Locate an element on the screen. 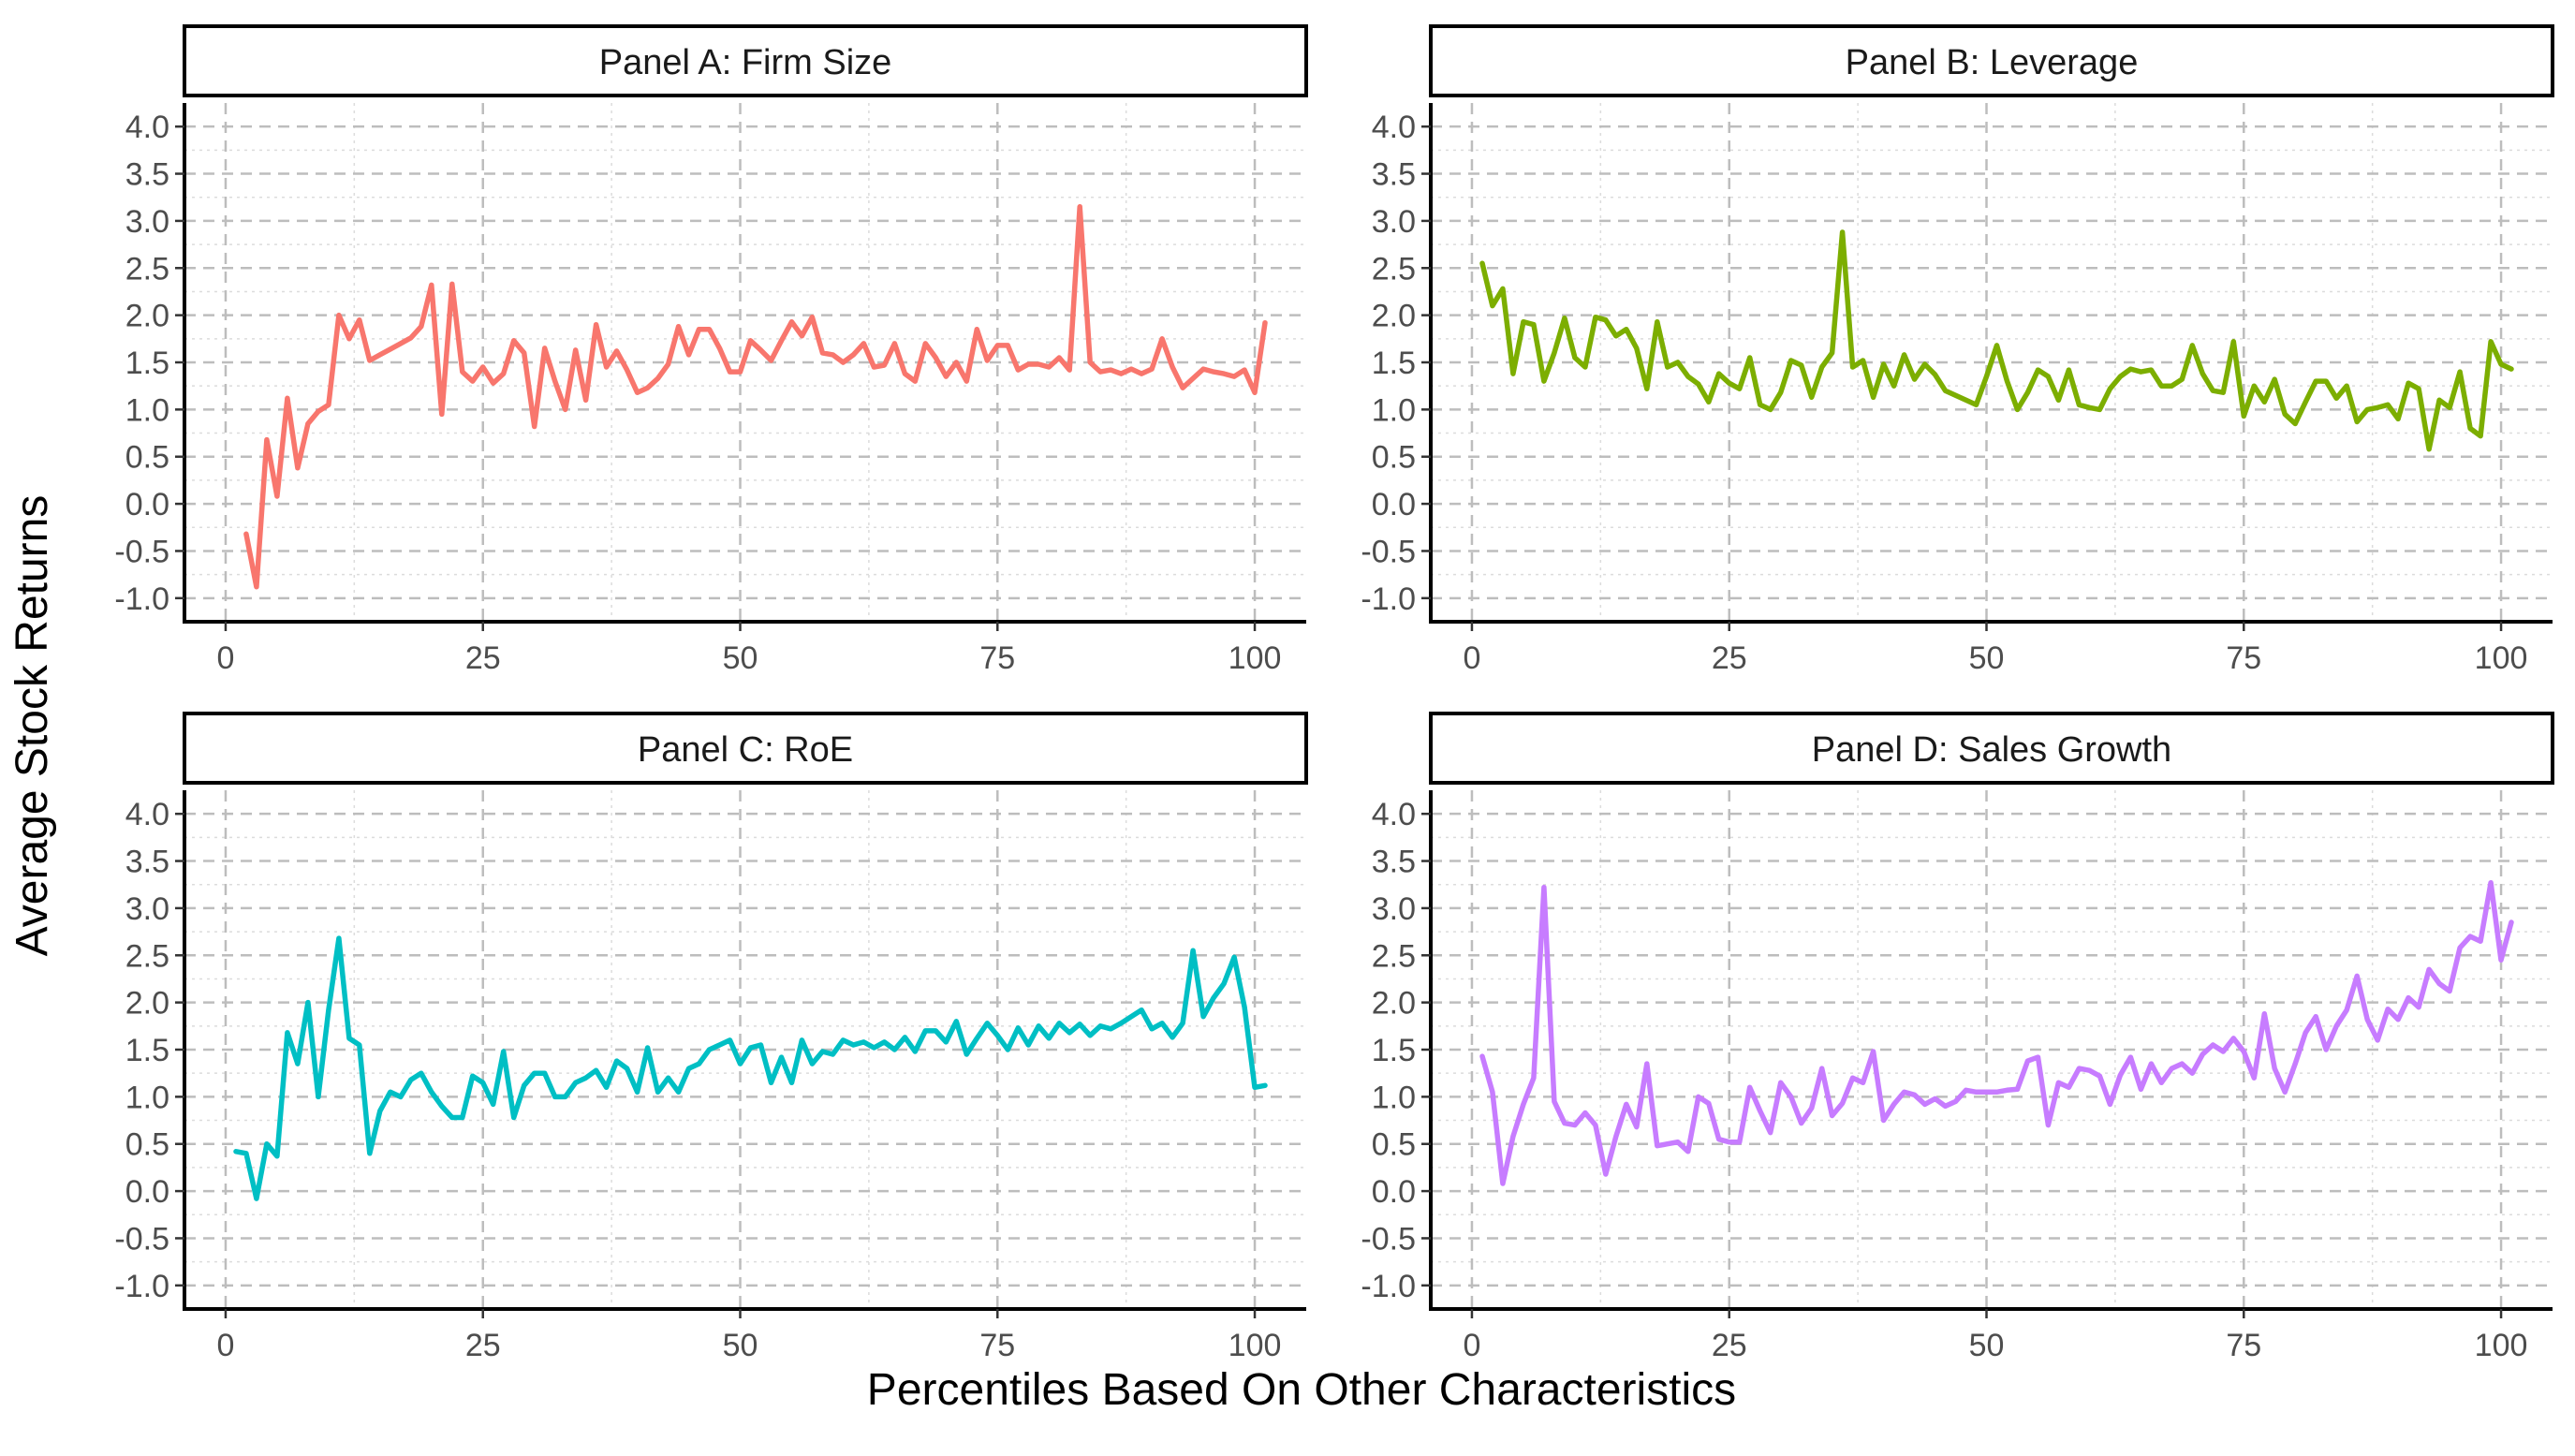  panel-title: Panel B: Leverage is located at coordinates (1992, 63).